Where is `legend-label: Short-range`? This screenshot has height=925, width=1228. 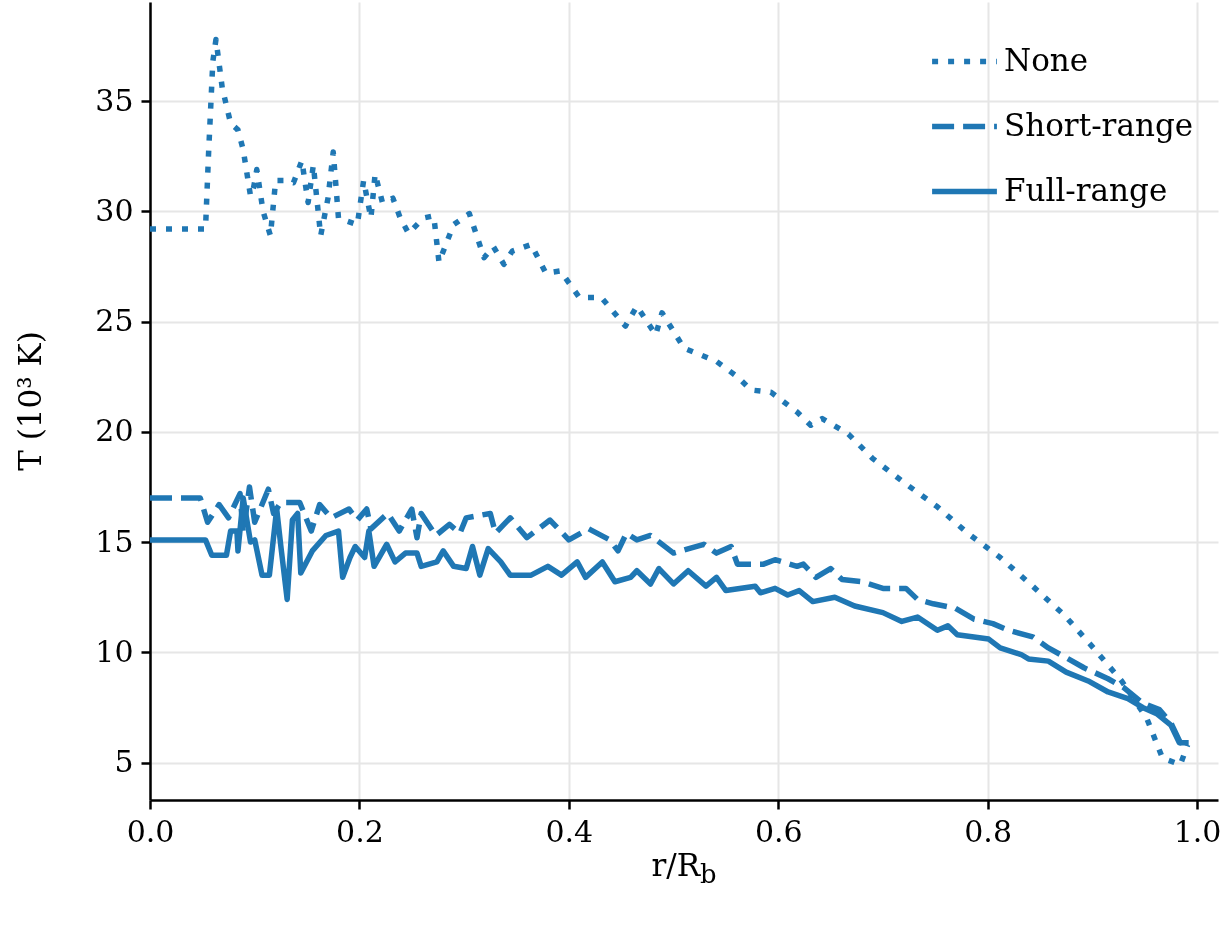
legend-label: Short-range is located at coordinates (1099, 124).